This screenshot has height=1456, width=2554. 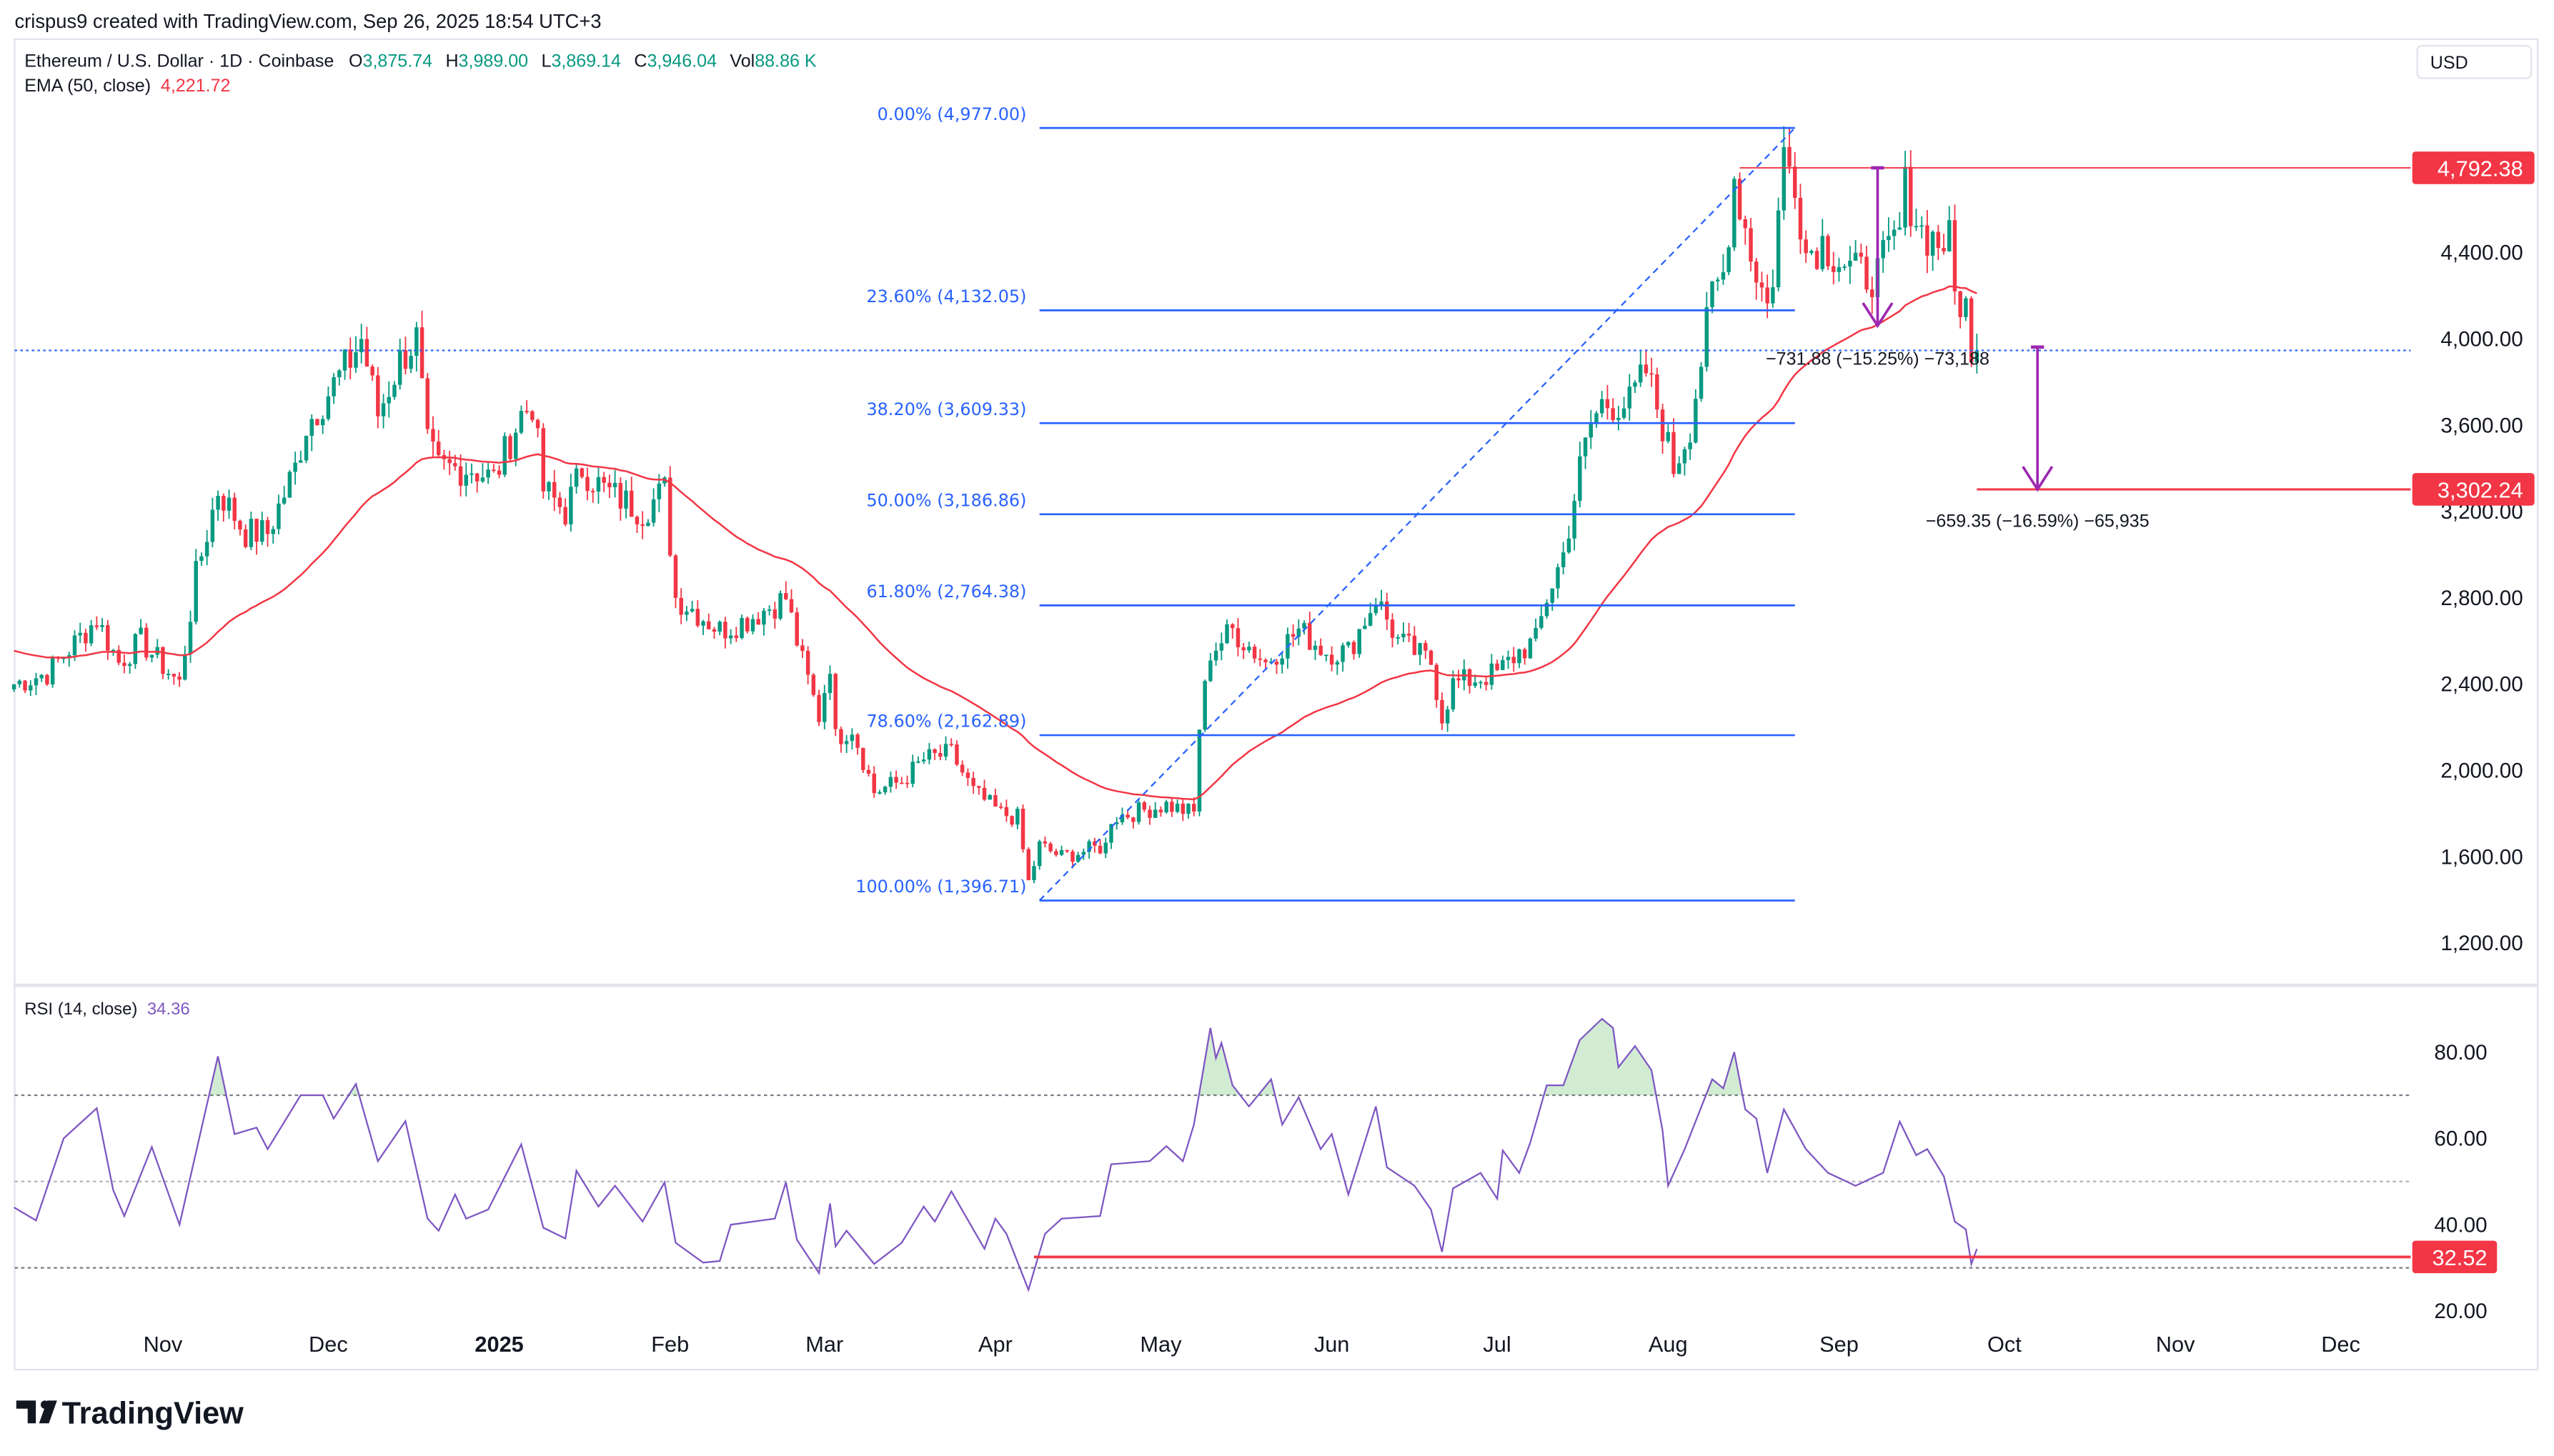 What do you see at coordinates (130, 1413) in the screenshot?
I see `tradingview-logo: TradingView` at bounding box center [130, 1413].